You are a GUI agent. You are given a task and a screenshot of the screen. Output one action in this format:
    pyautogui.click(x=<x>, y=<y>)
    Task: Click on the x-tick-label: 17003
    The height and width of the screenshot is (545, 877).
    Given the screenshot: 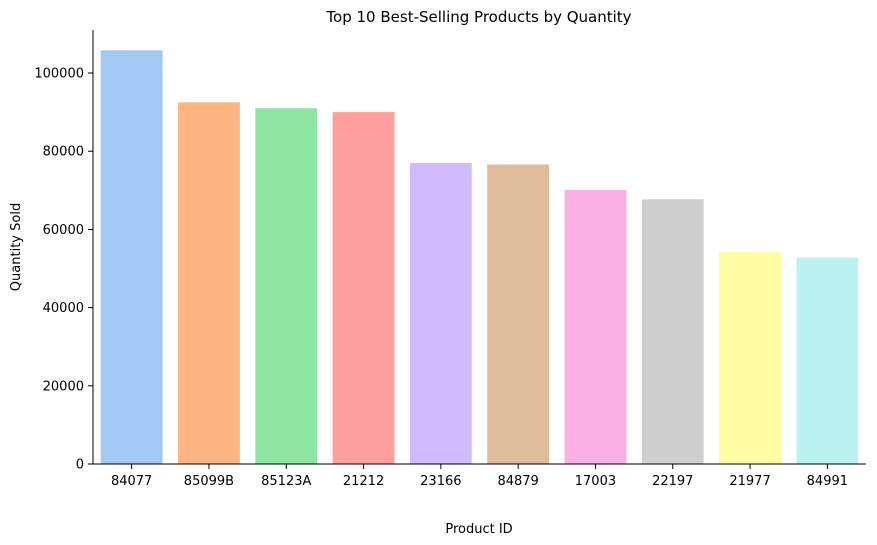 What is the action you would take?
    pyautogui.click(x=595, y=481)
    